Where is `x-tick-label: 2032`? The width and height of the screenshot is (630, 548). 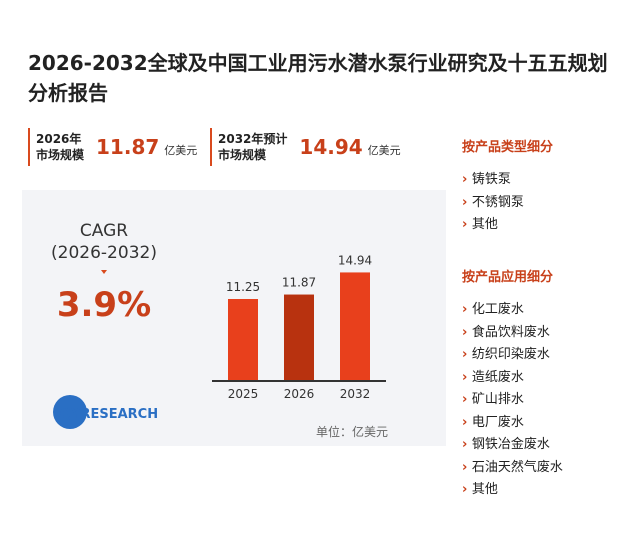 x-tick-label: 2032 is located at coordinates (355, 394).